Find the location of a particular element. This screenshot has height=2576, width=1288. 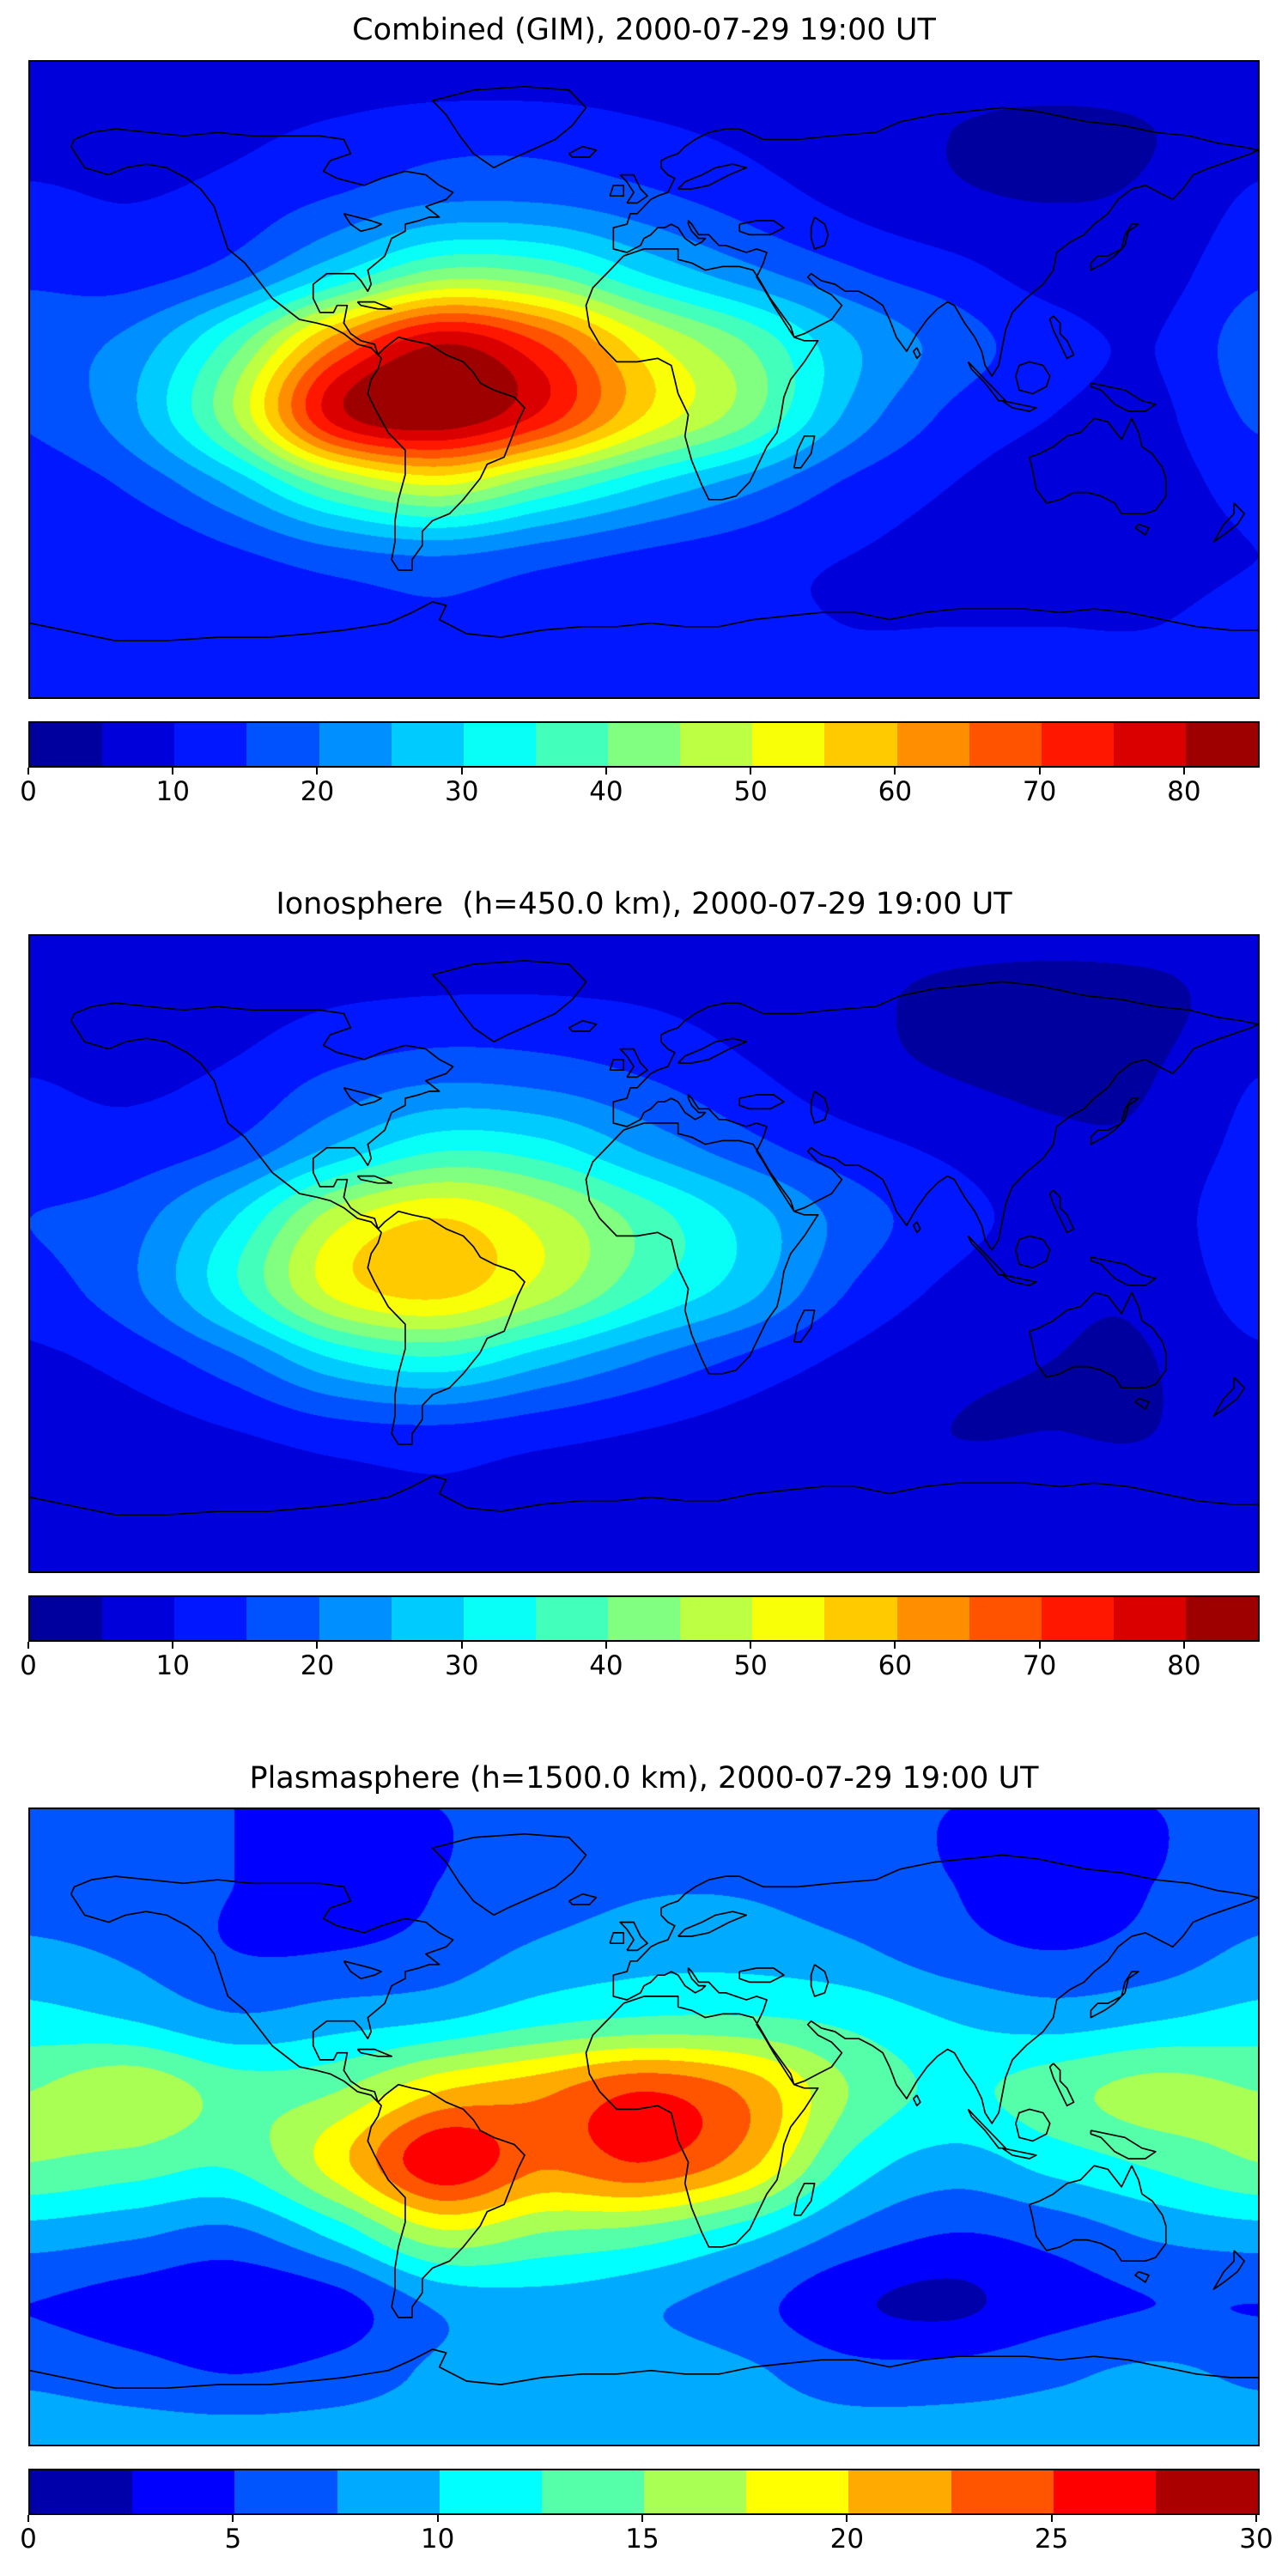

colorbar-ticks-combined: 0 10 20 30 40 50 60 70 80 is located at coordinates (638, 790).